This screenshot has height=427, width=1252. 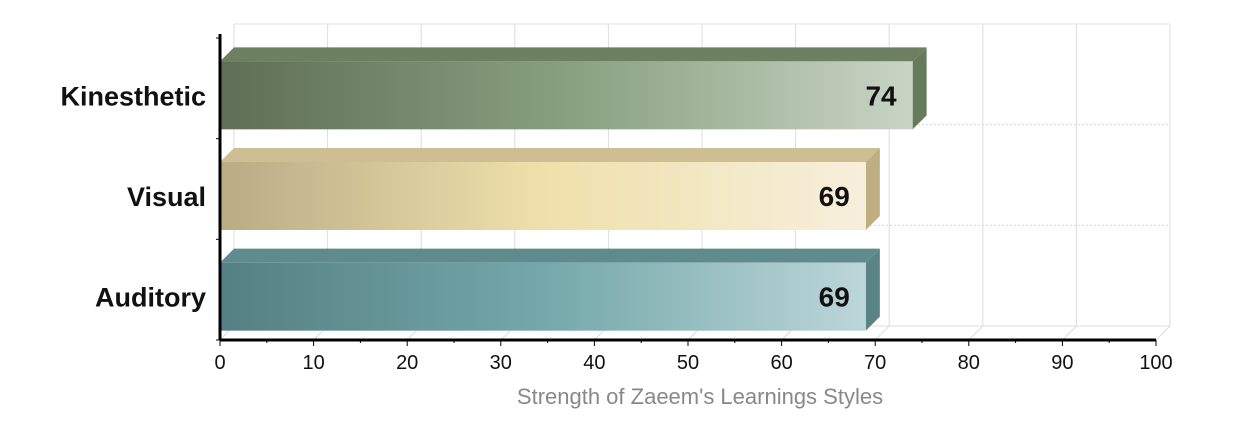 I want to click on x-tick-label: 40, so click(x=594, y=363).